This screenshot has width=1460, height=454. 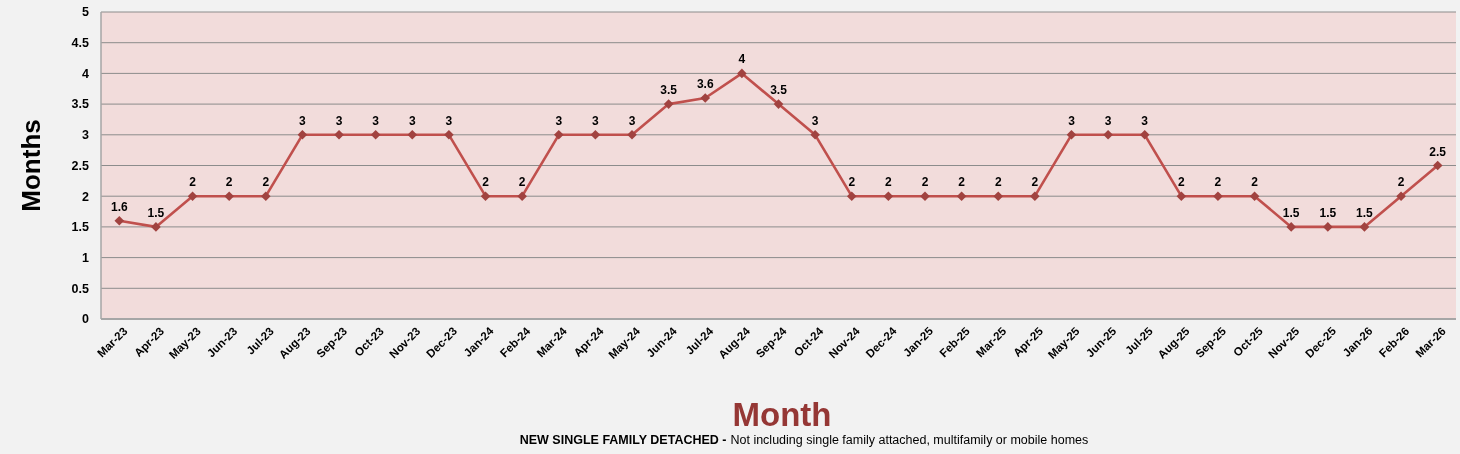 I want to click on y-tick-label: 2.5, so click(x=80, y=165).